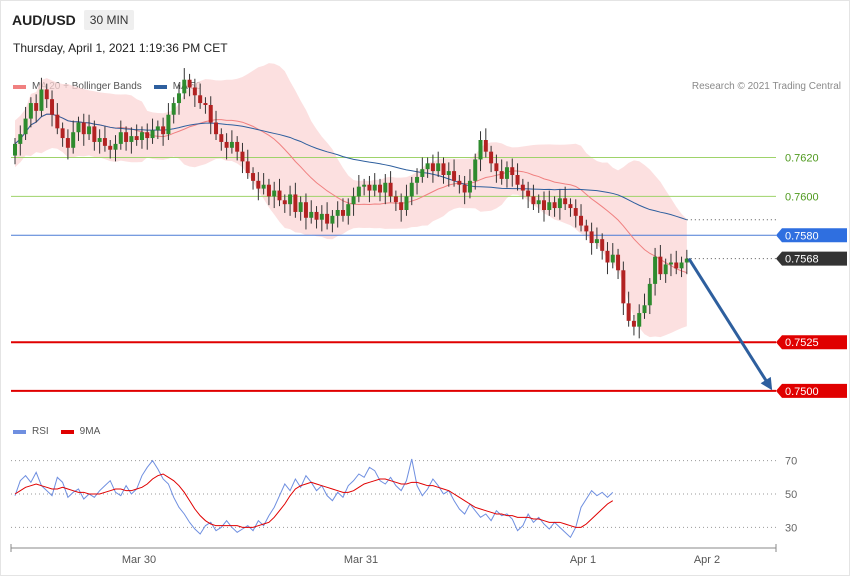  Describe the element at coordinates (67, 431) in the screenshot. I see `ma9-swatch` at that location.